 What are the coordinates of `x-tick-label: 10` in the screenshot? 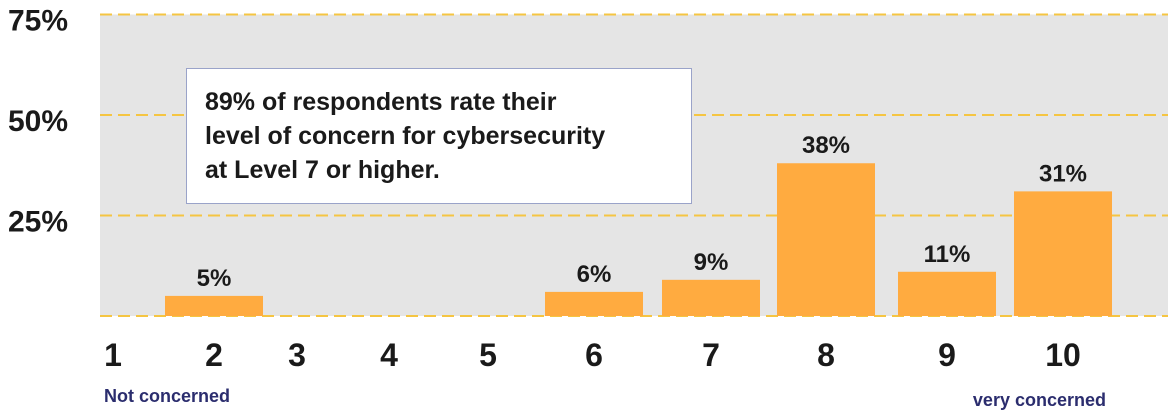 It's located at (1063, 355).